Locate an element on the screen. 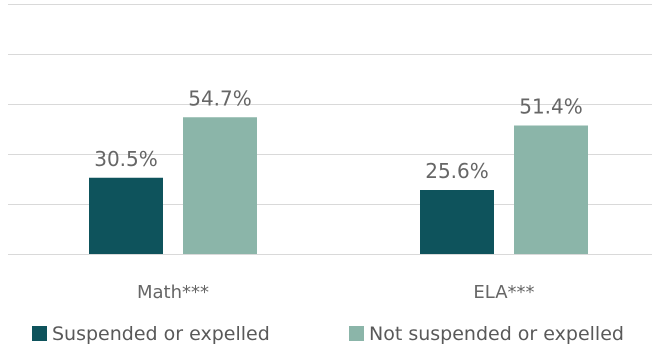 The image size is (660, 358). bar-not-suspended-ela is located at coordinates (551, 189).